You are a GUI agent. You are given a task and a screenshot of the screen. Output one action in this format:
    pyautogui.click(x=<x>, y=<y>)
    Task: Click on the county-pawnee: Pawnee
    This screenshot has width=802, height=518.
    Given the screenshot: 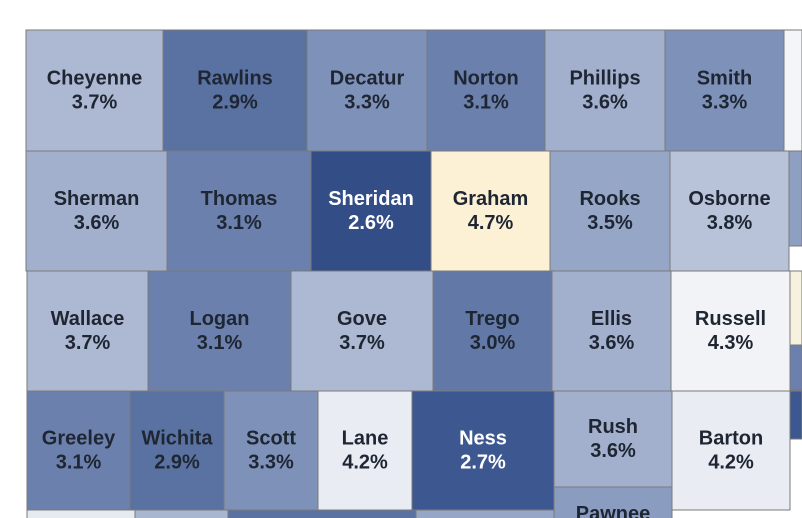 What is the action you would take?
    pyautogui.click(x=613, y=502)
    